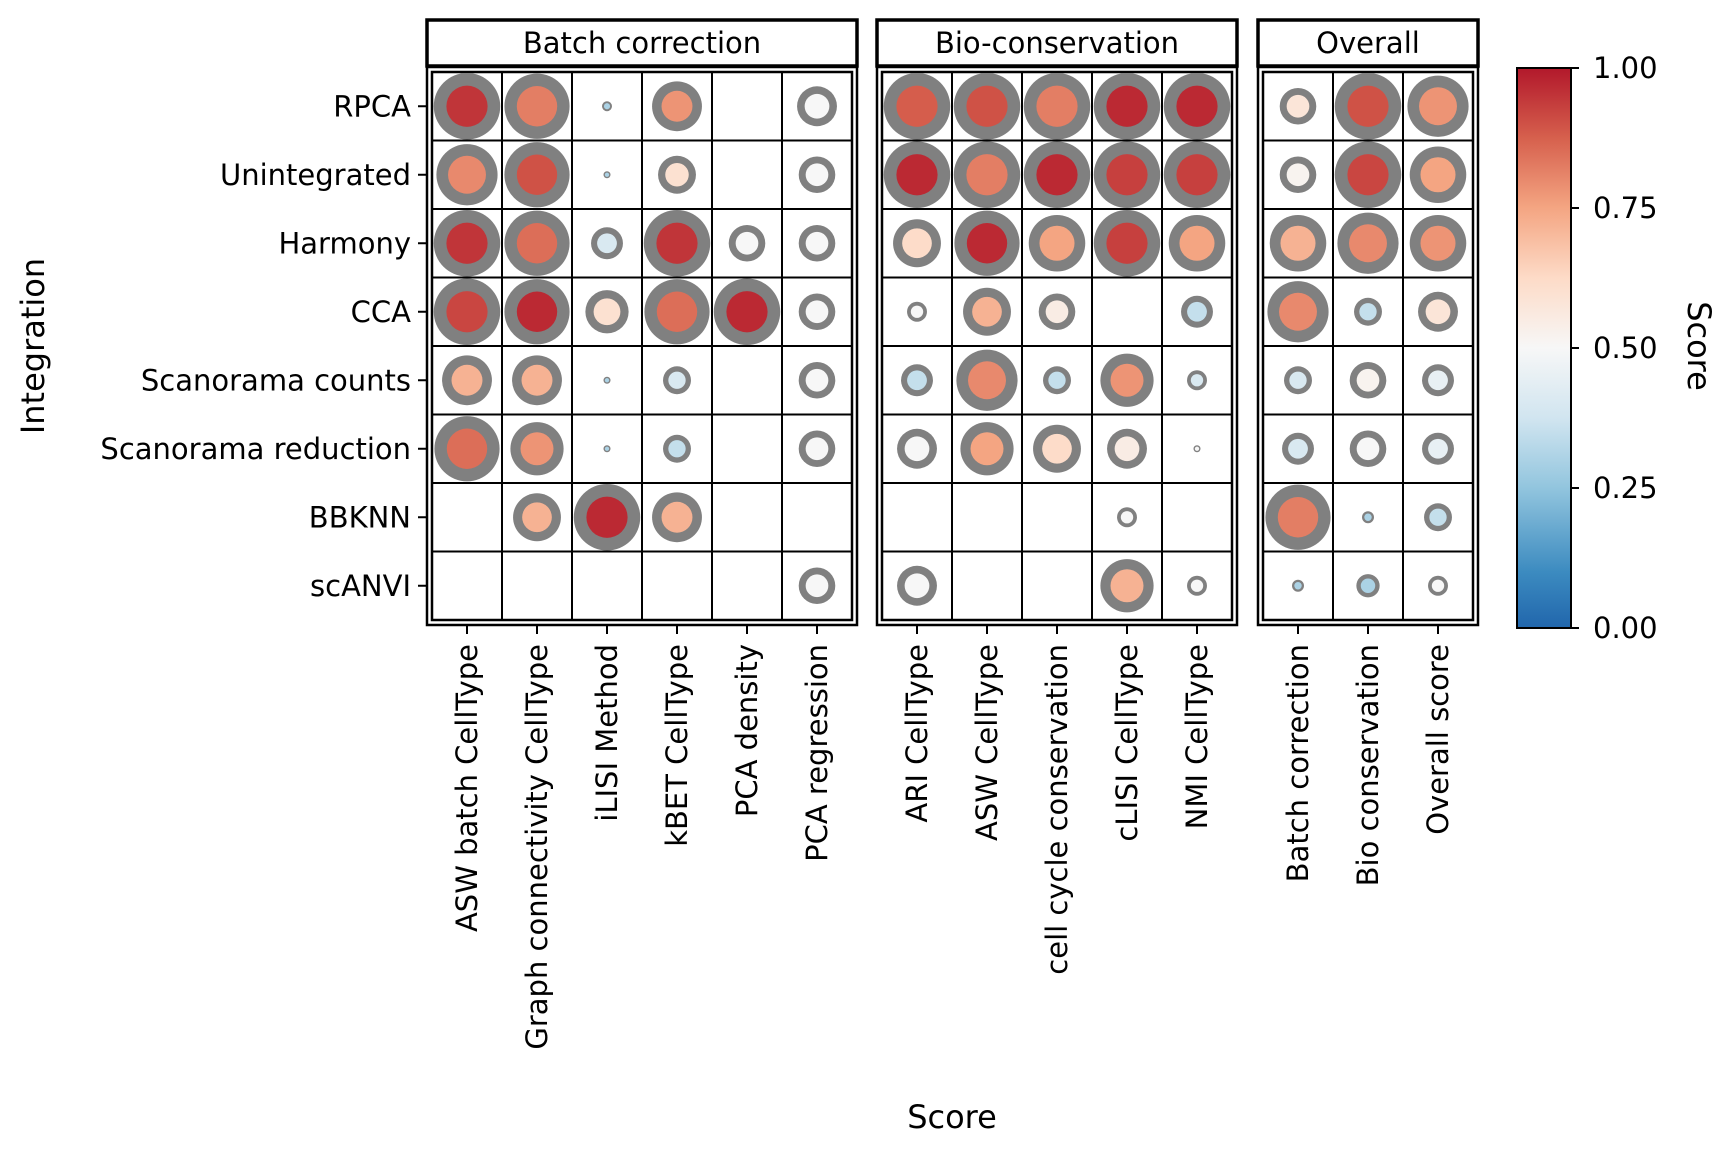 This screenshot has width=1728, height=1152. I want to click on dot-scanvi-batch-correction, so click(1298, 585).